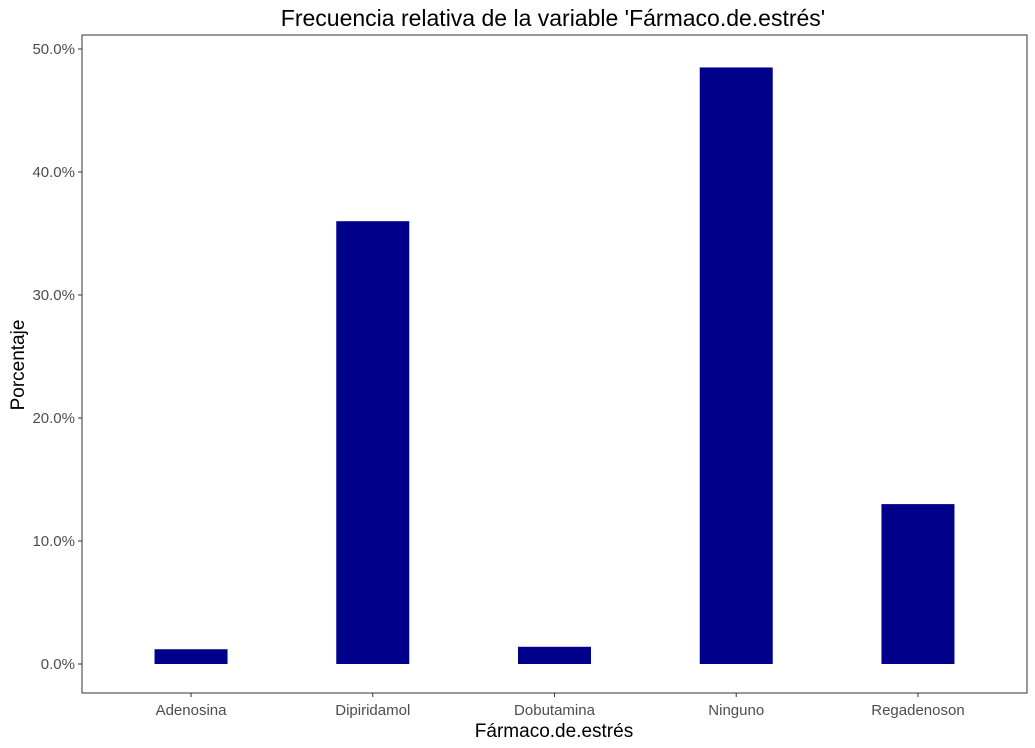  I want to click on y-tick-label: 40.0%, so click(53, 172).